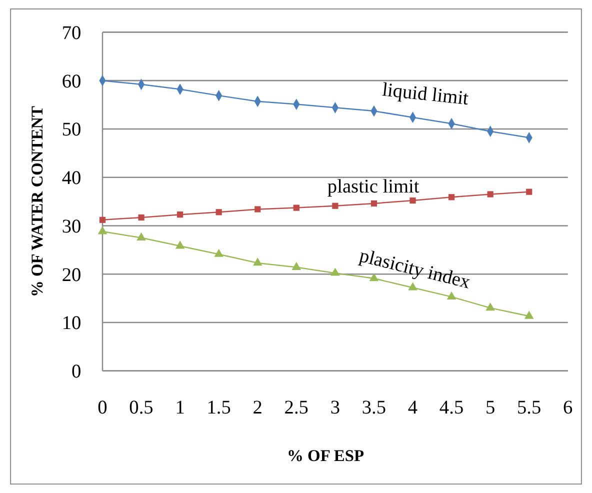 This screenshot has width=592, height=493. Describe the element at coordinates (72, 227) in the screenshot. I see `y-tick-label: 30` at that location.